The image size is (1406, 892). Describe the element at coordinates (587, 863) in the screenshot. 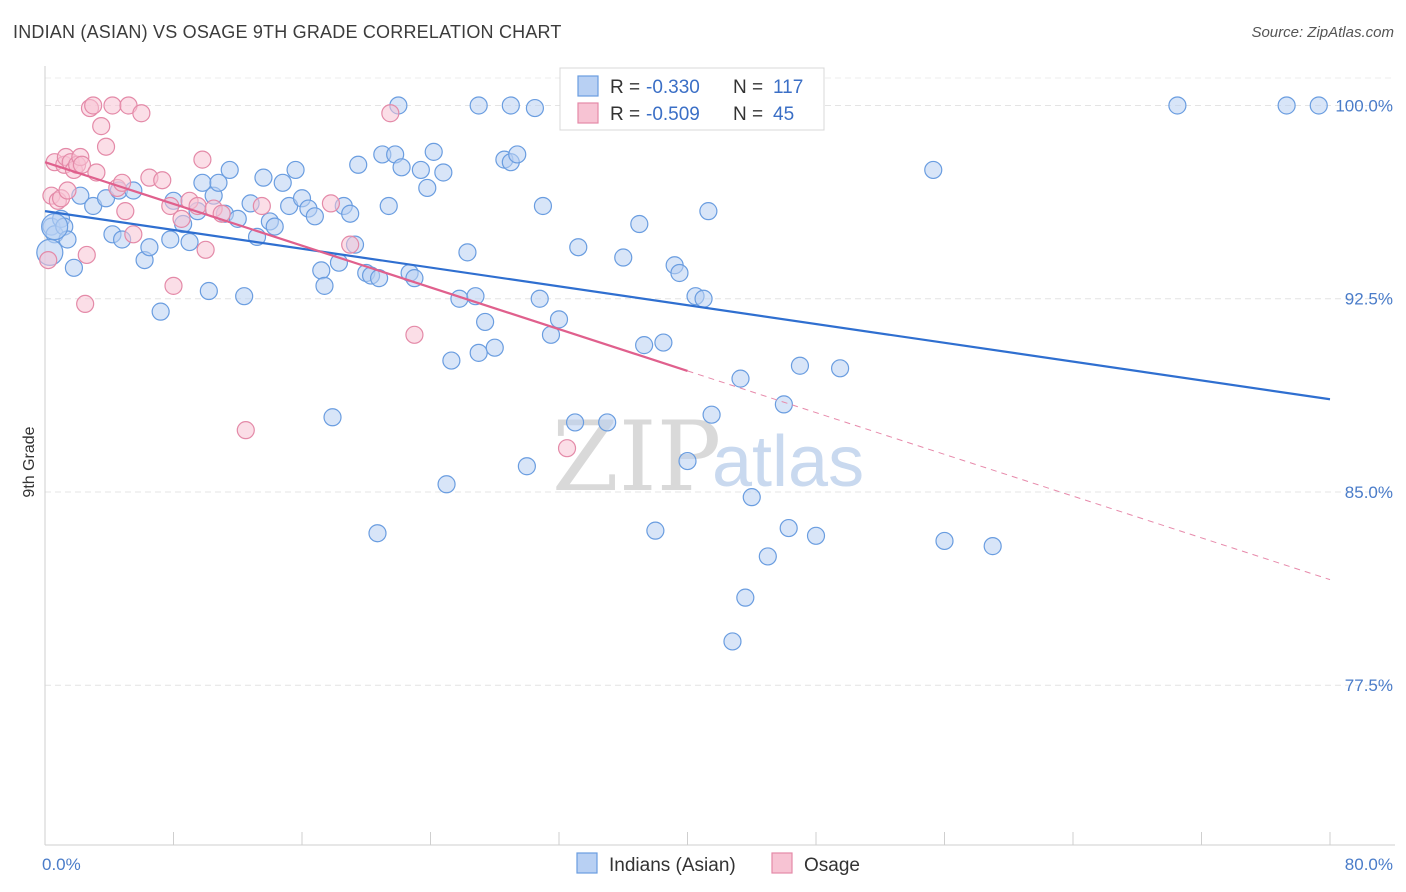

I see `legend-swatch-indians-asian` at that location.